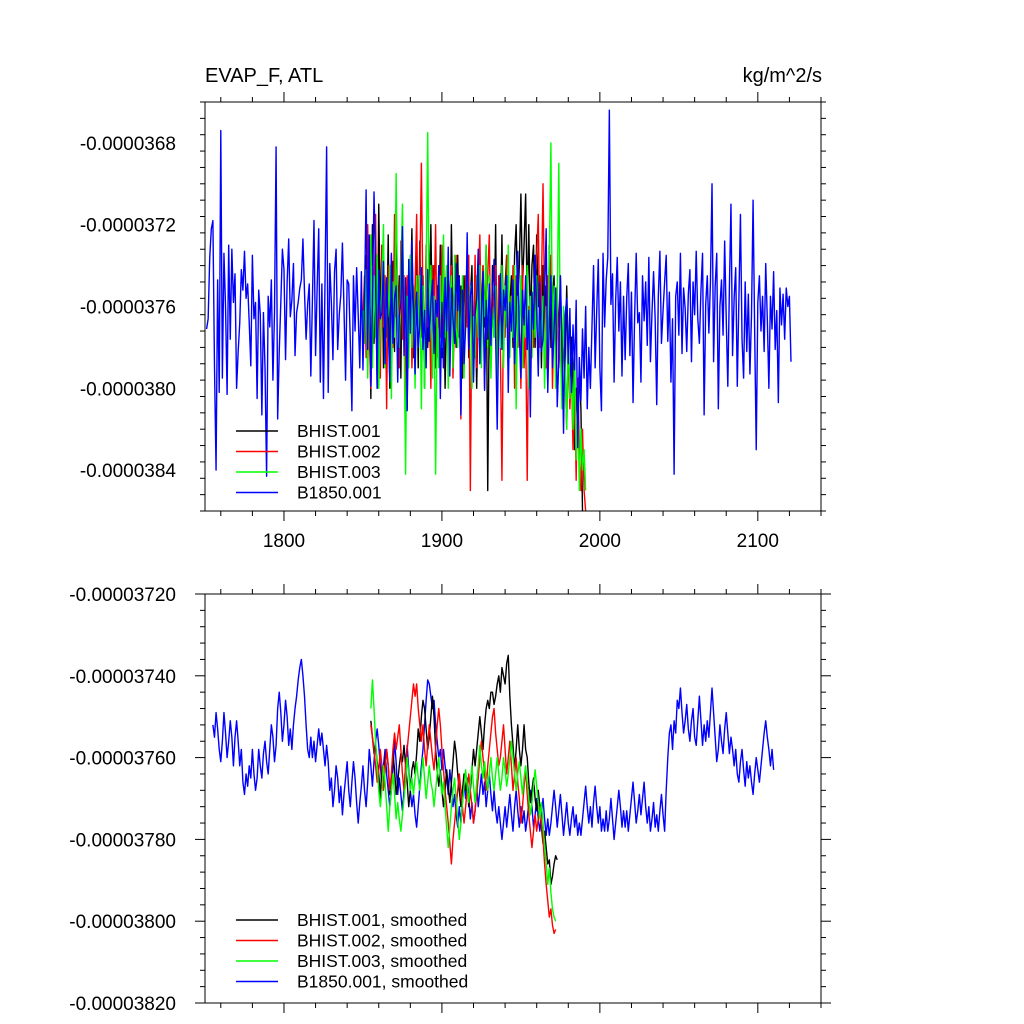 This screenshot has height=1024, width=1024. I want to click on top-chart-title: EVAP_F, ATL, so click(264, 76).